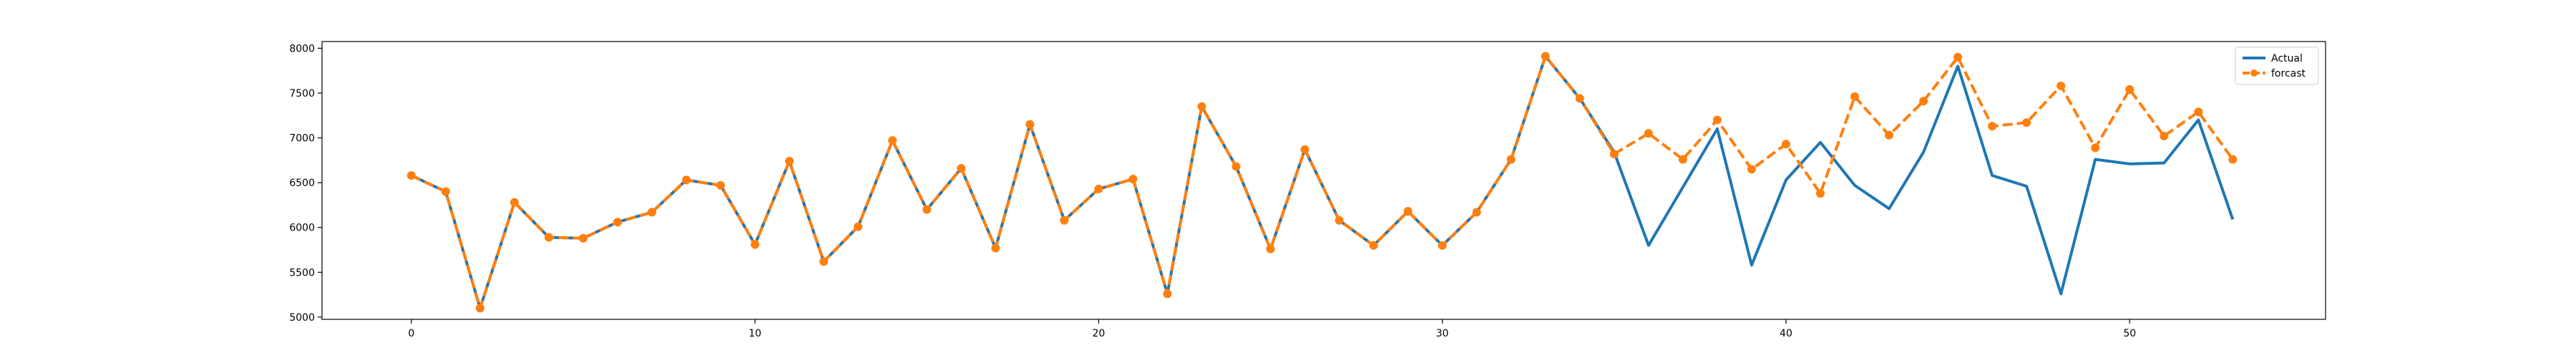  Describe the element at coordinates (302, 48) in the screenshot. I see `y-tick-label: 8000` at that location.